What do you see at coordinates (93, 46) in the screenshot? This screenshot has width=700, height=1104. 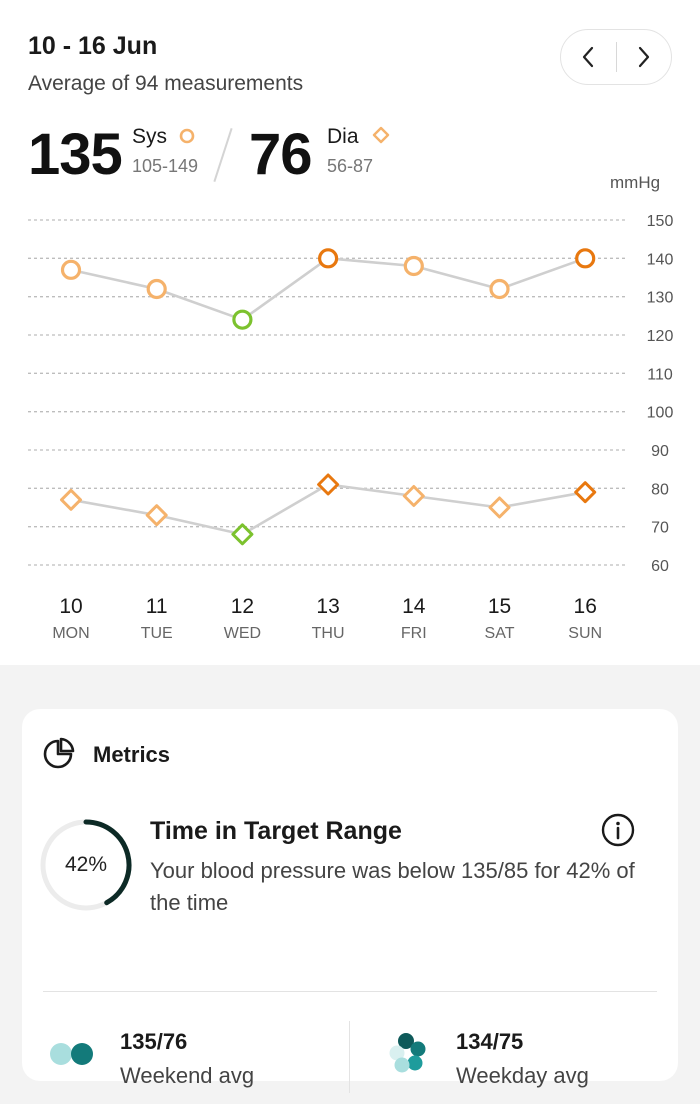 I see `date-range-title: 10 - 16 Jun` at bounding box center [93, 46].